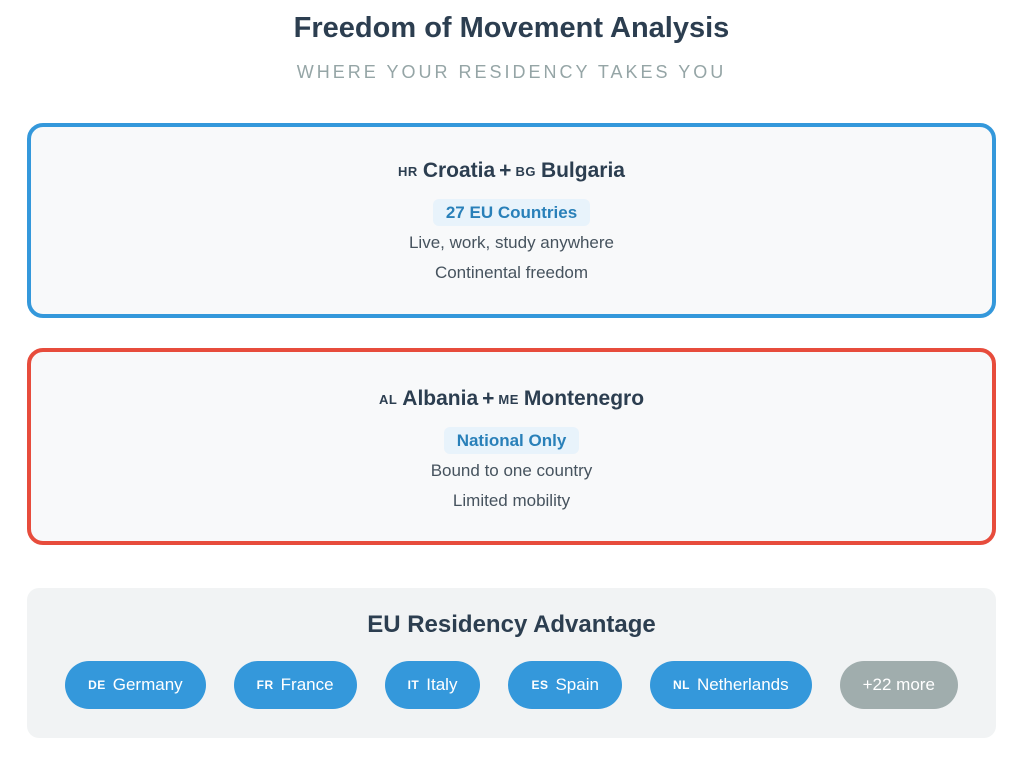 This screenshot has width=1023, height=757. Describe the element at coordinates (440, 398) in the screenshot. I see `country-name: Albania` at that location.